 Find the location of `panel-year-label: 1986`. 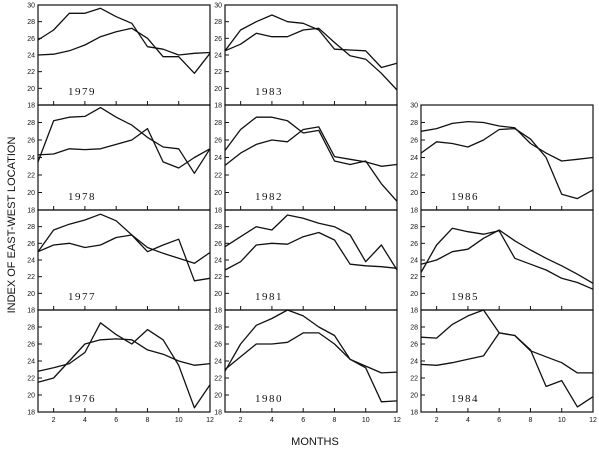

panel-year-label: 1986 is located at coordinates (465, 197).